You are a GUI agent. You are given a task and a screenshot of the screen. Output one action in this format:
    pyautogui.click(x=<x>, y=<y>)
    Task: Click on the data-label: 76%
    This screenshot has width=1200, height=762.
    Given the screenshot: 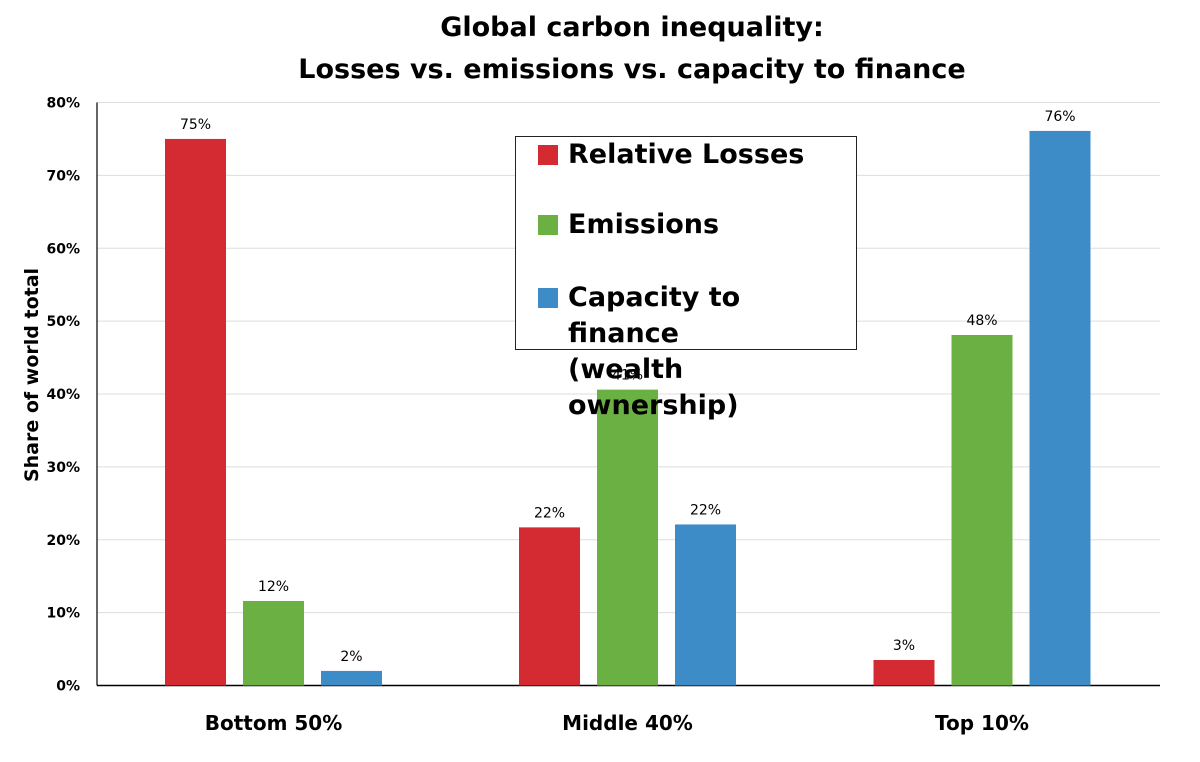 What is the action you would take?
    pyautogui.click(x=1059, y=117)
    